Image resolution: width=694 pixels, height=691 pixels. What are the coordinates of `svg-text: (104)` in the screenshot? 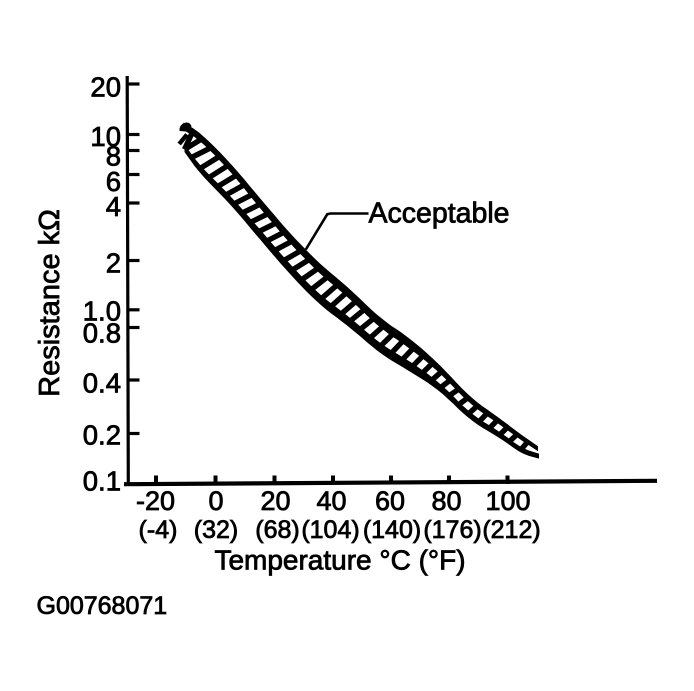 It's located at (330, 530).